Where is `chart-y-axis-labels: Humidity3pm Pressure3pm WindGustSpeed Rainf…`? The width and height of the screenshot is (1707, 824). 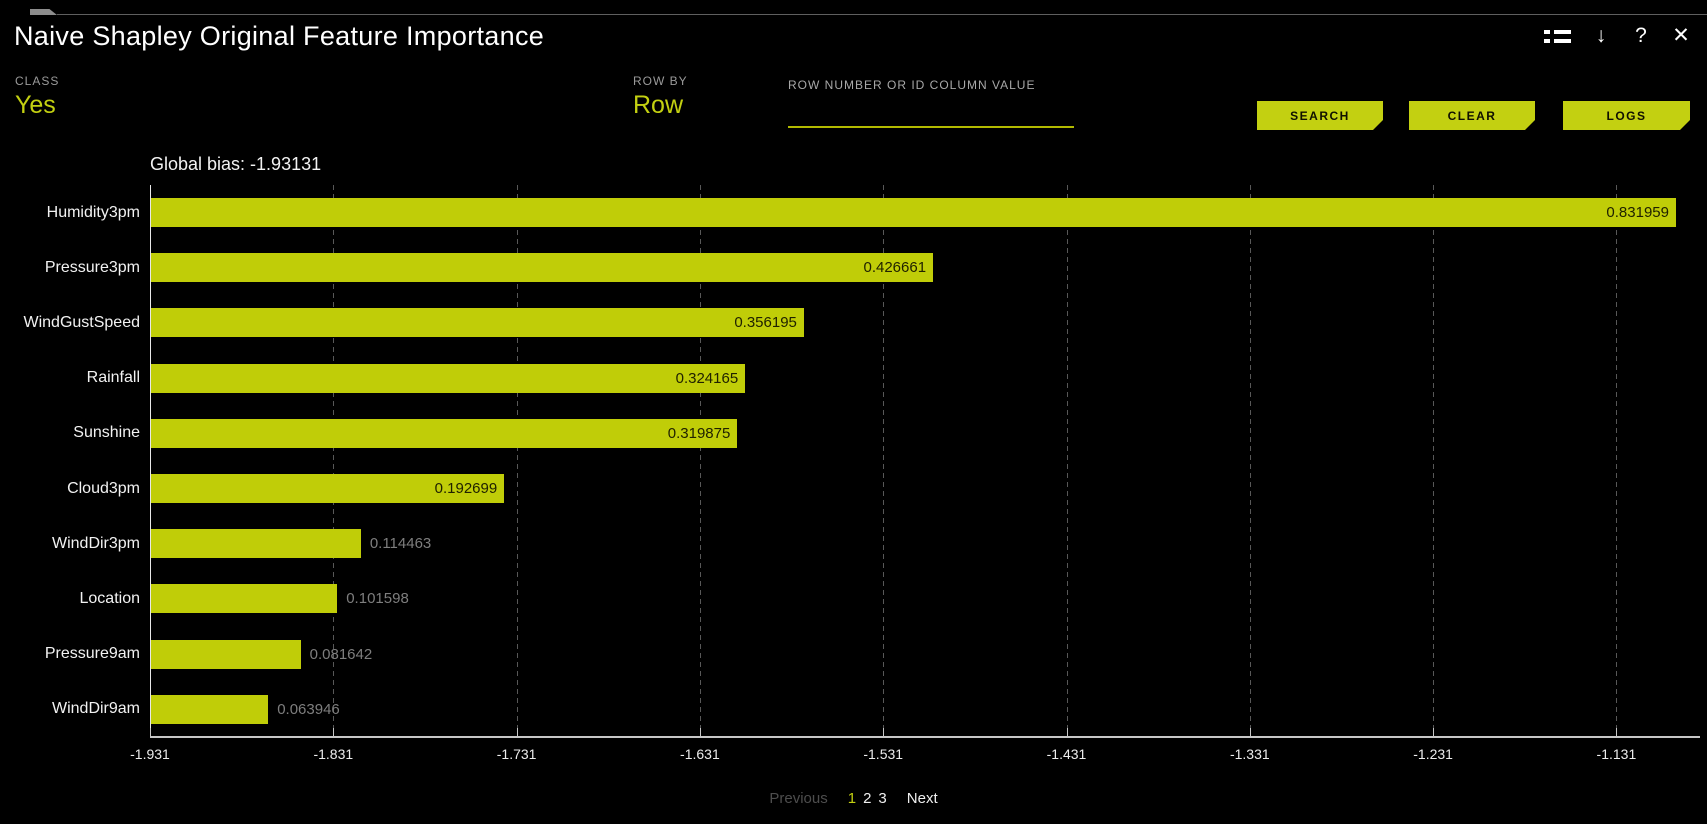 chart-y-axis-labels: Humidity3pm Pressure3pm WindGustSpeed Rainf… is located at coordinates (70, 461).